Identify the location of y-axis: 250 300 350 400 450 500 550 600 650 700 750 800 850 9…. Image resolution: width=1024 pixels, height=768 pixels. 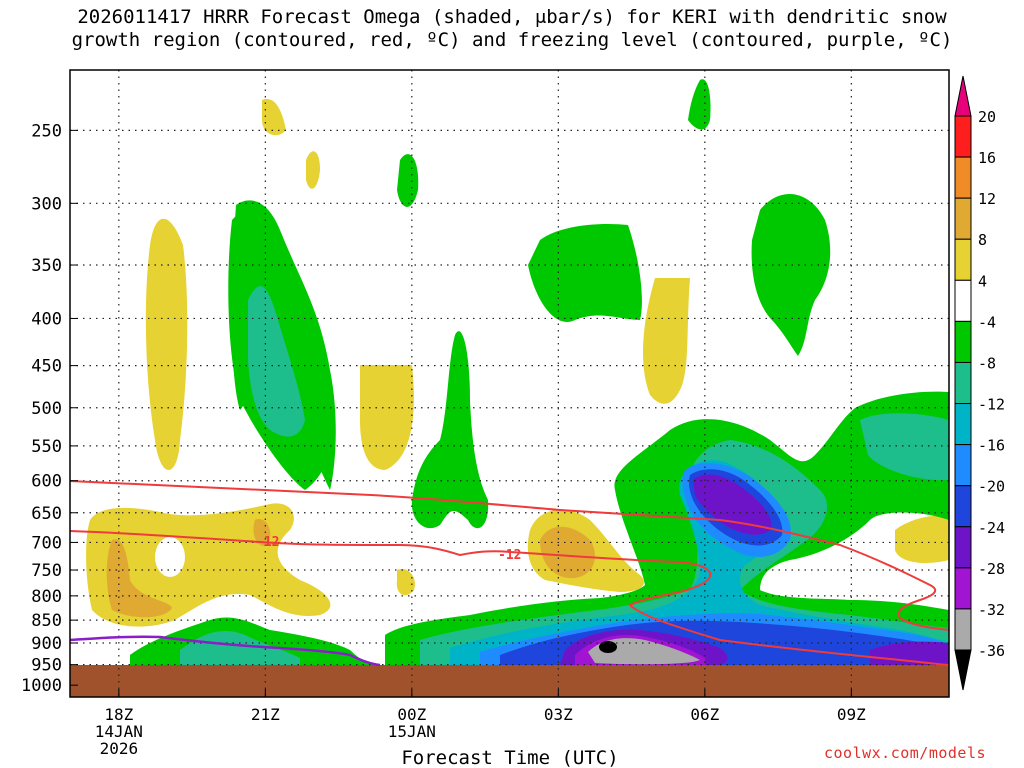
(49, 408).